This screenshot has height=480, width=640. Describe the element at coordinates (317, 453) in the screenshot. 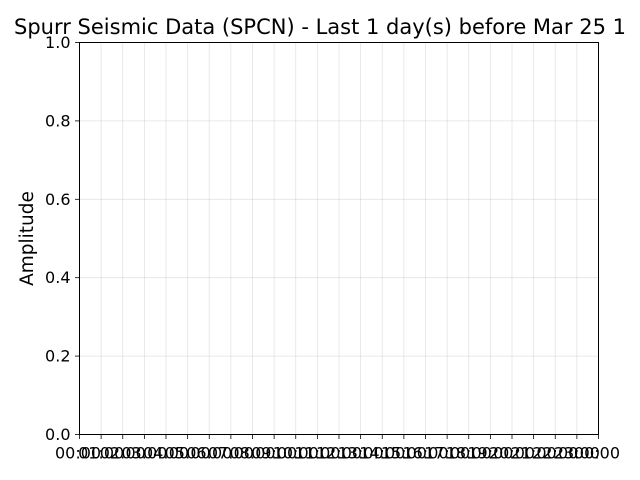

I see `x-tick-label: 11:00` at that location.